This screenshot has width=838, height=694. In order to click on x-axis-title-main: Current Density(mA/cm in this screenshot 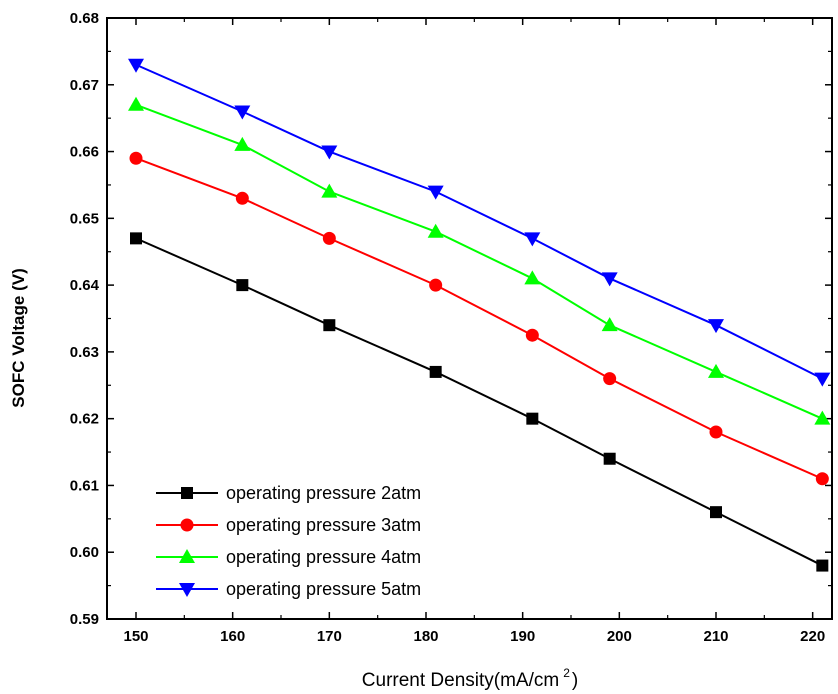, I will do `click(460, 680)`.